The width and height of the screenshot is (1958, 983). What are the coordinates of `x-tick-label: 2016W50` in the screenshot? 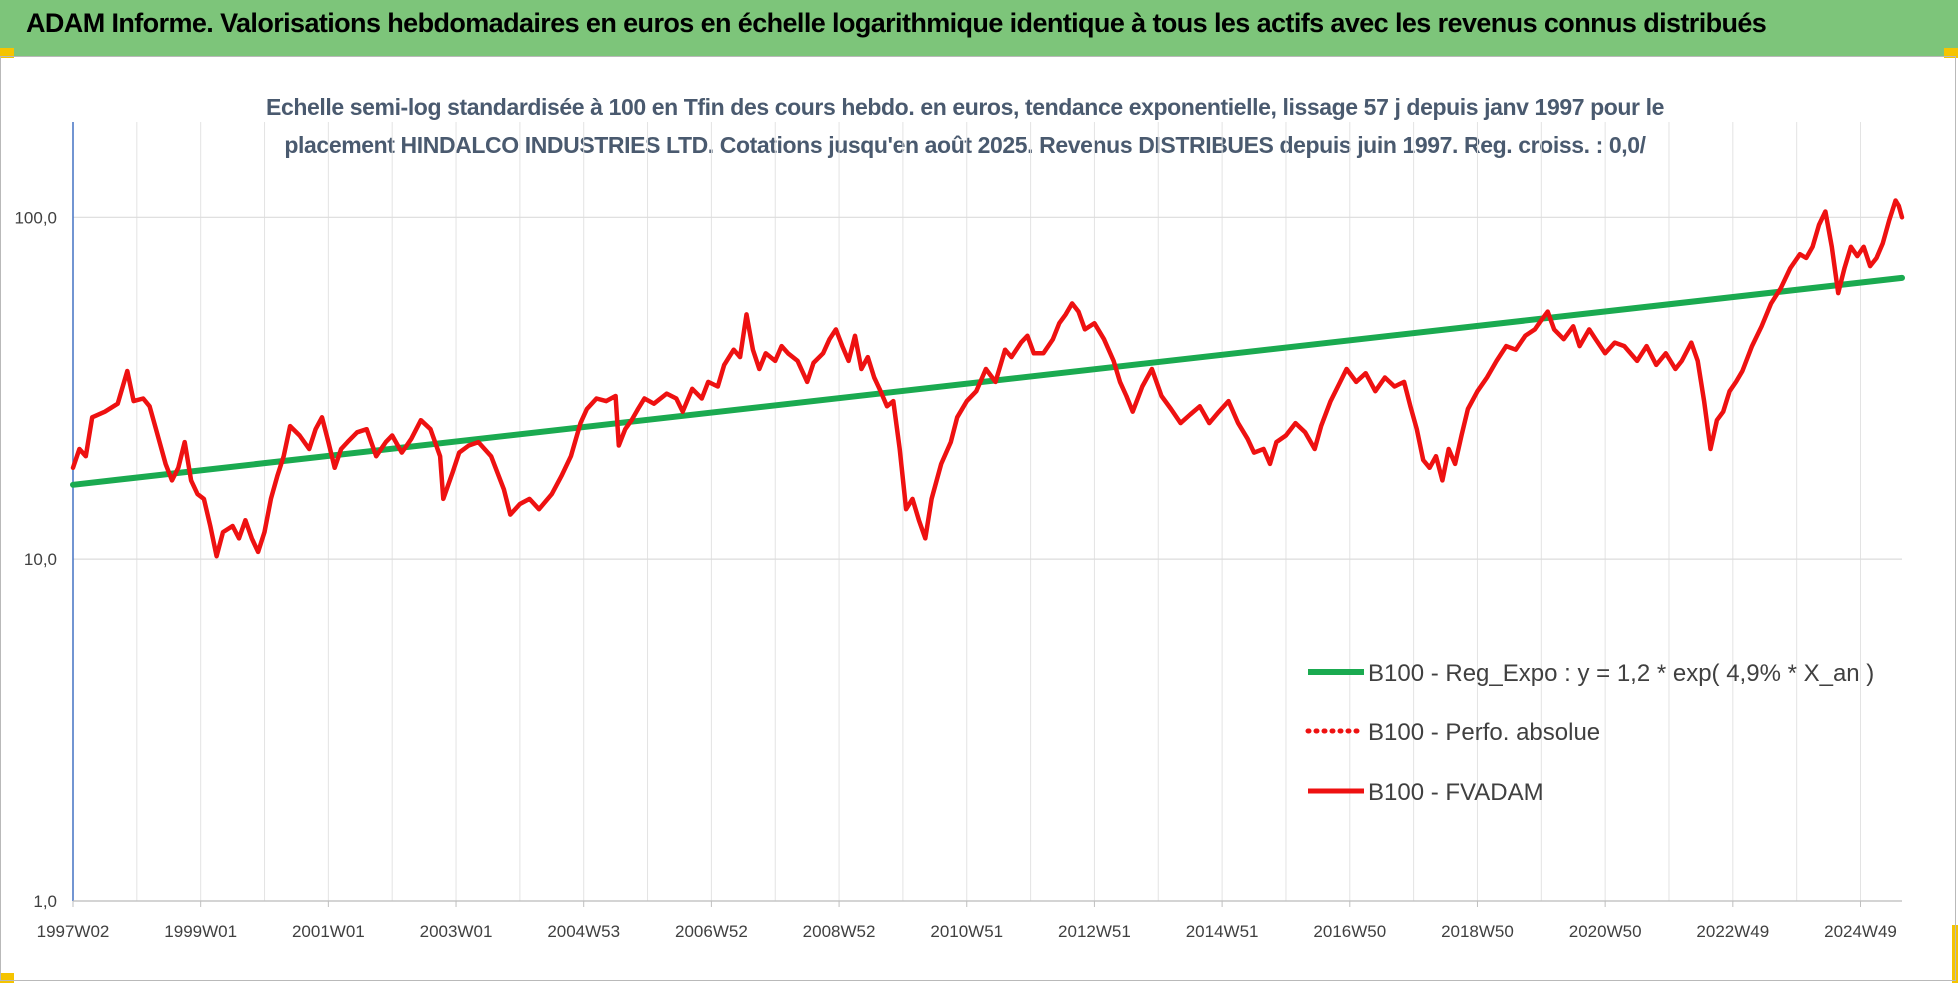 It's located at (1349, 931).